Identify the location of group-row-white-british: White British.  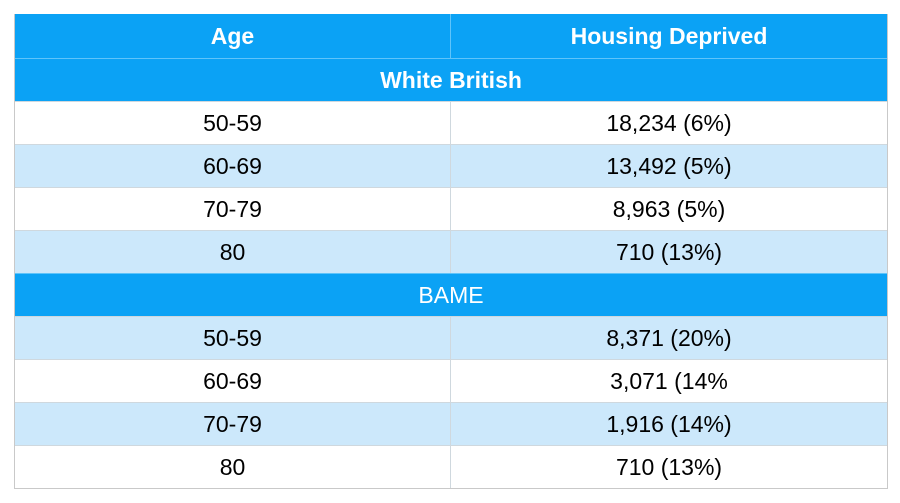
(451, 79).